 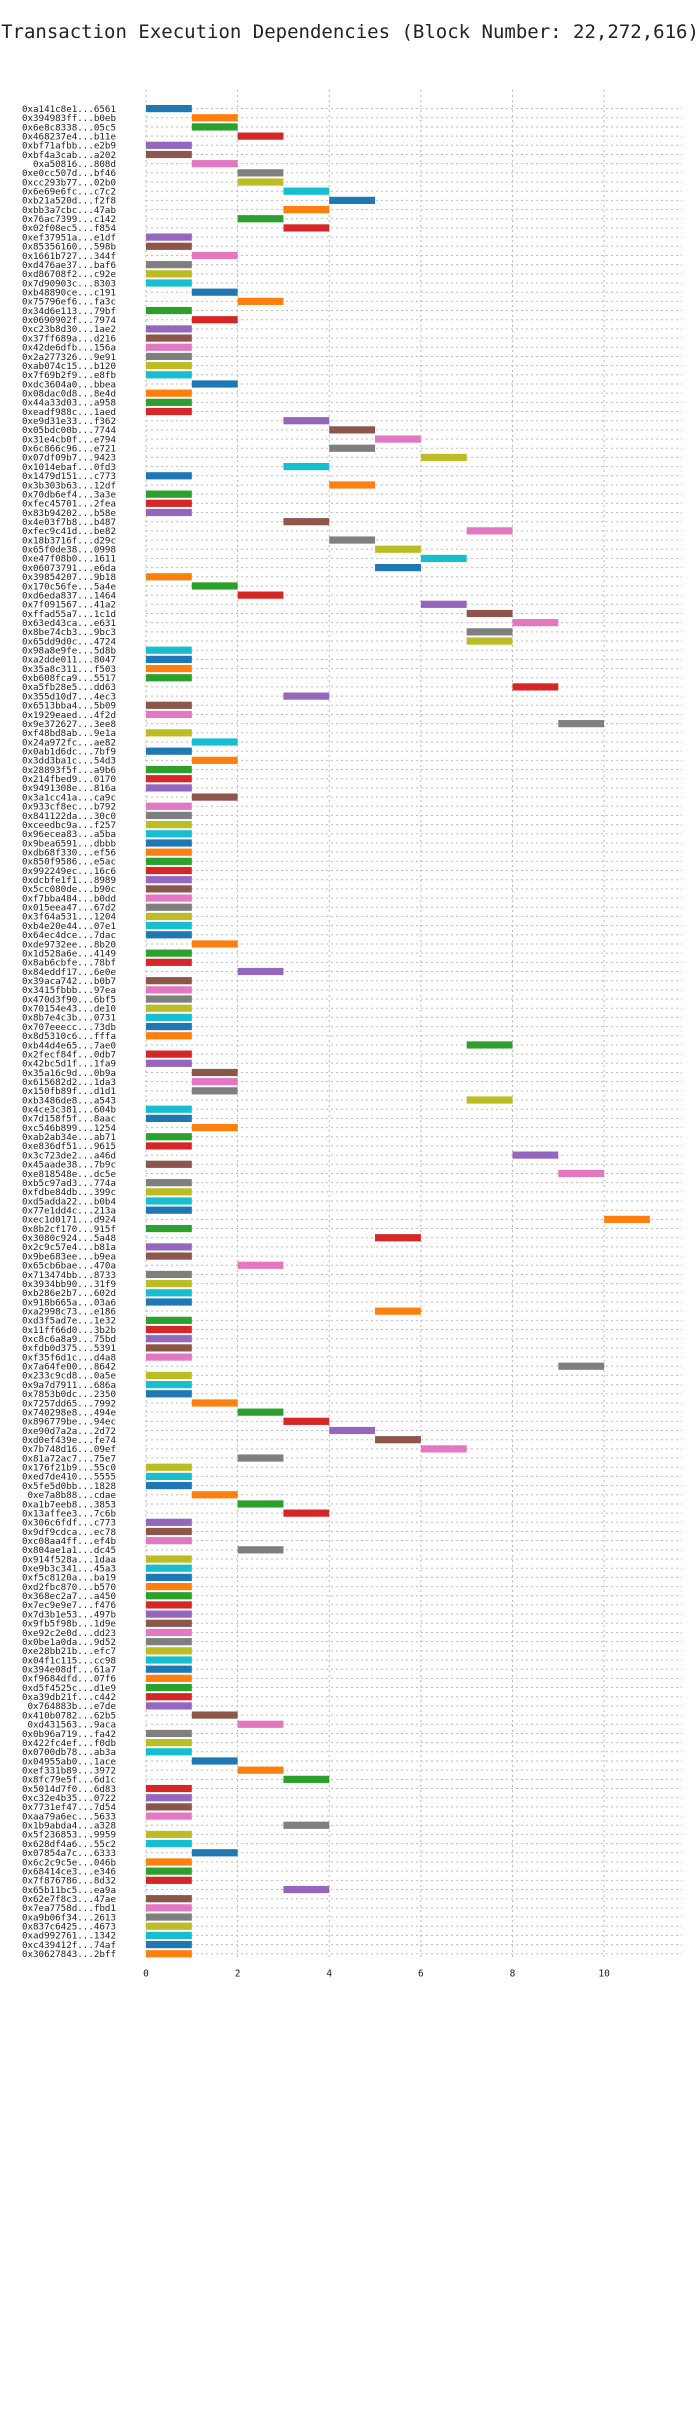 What do you see at coordinates (69, 283) in the screenshot?
I see `y-tick-label: 0x7d90903c...8303` at bounding box center [69, 283].